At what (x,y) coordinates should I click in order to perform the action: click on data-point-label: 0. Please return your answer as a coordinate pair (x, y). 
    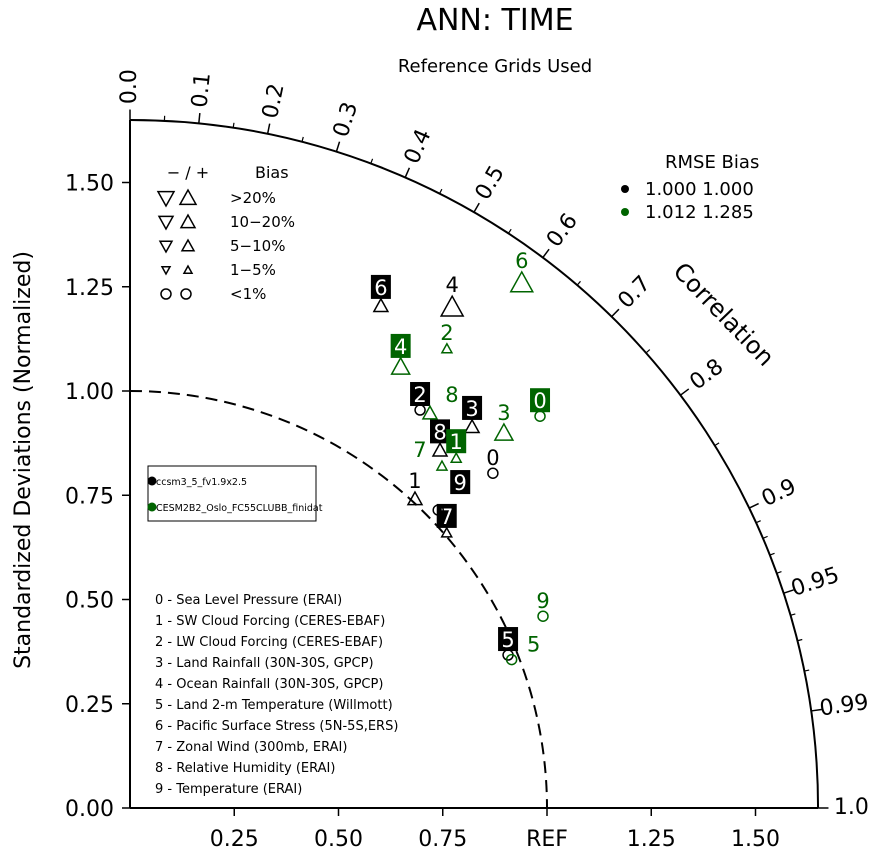
    Looking at the image, I should click on (539, 401).